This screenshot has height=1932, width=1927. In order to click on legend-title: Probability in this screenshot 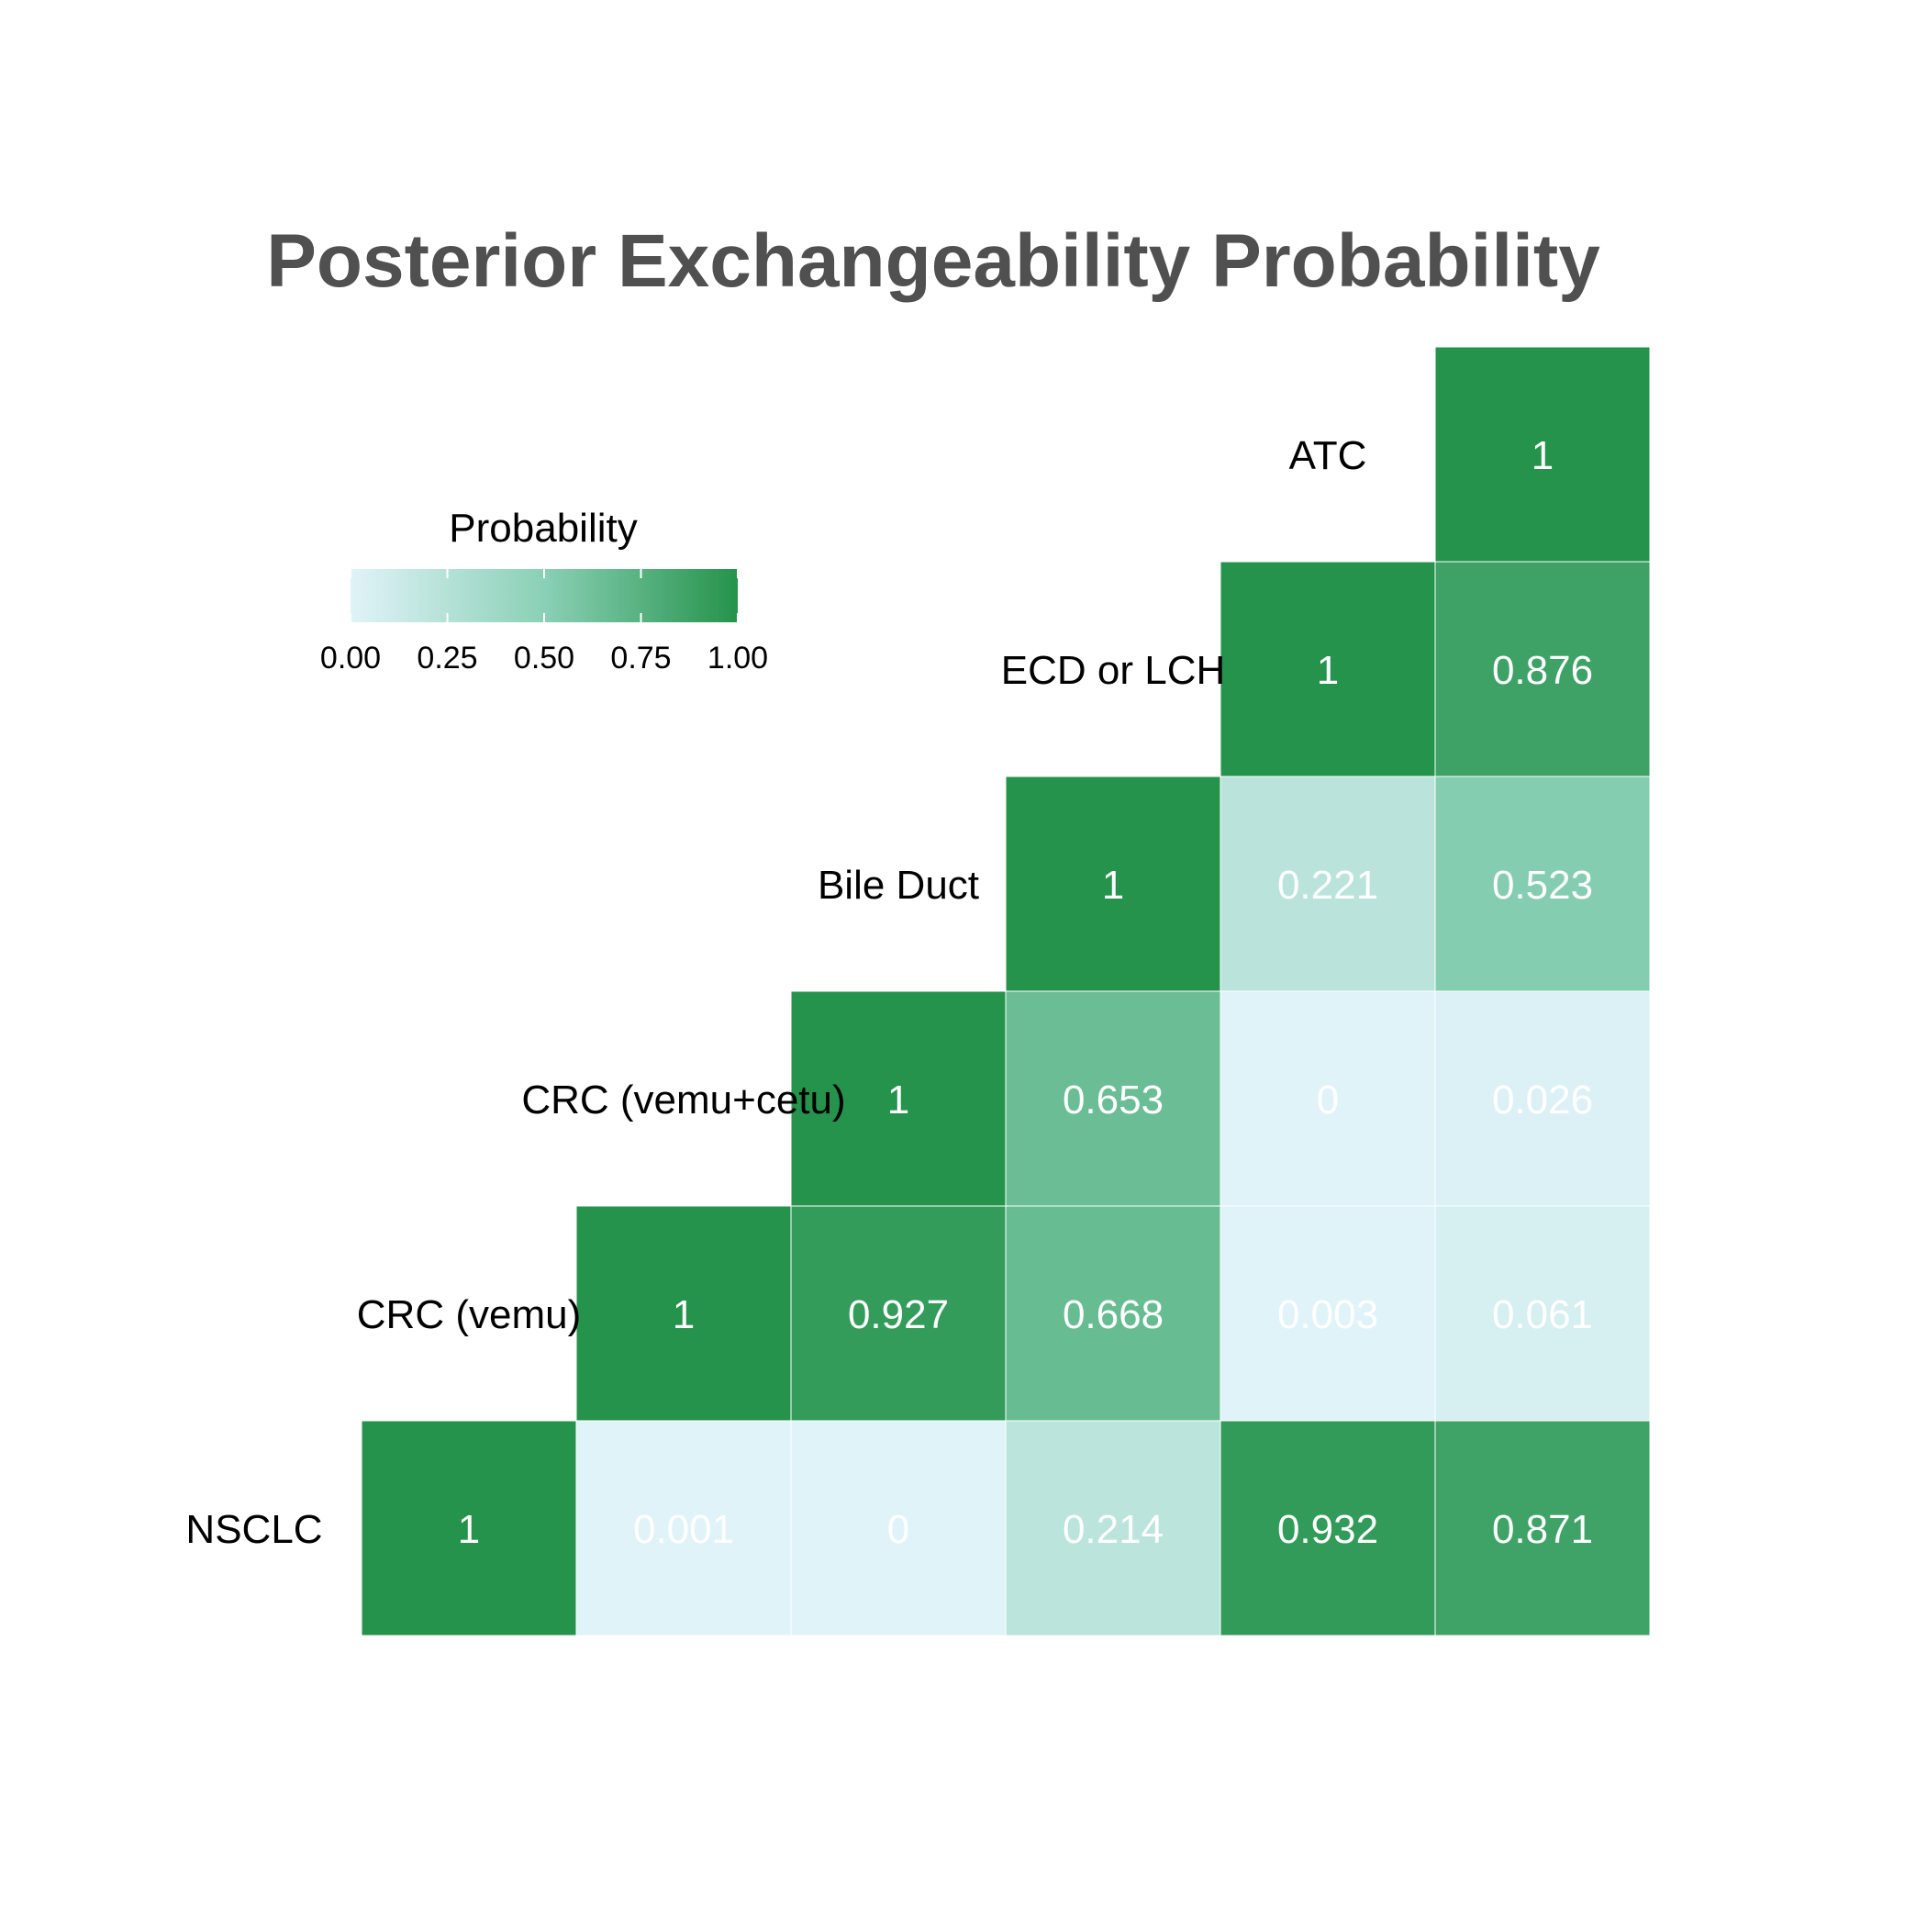, I will do `click(543, 528)`.